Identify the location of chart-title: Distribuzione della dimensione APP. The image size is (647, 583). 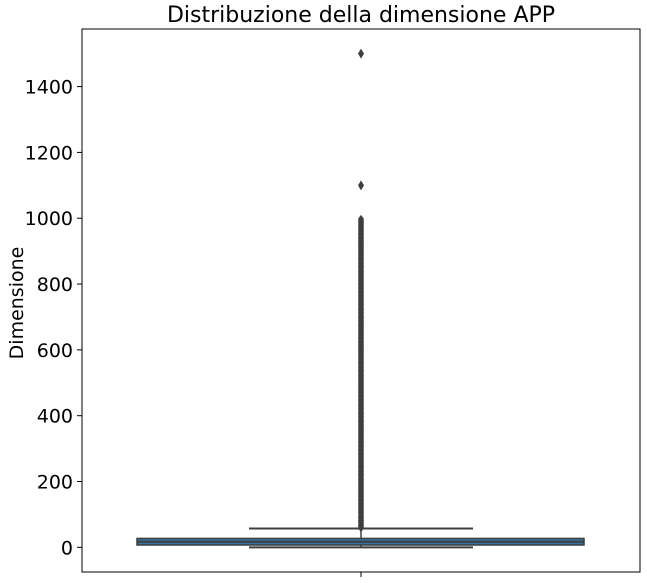
(361, 15).